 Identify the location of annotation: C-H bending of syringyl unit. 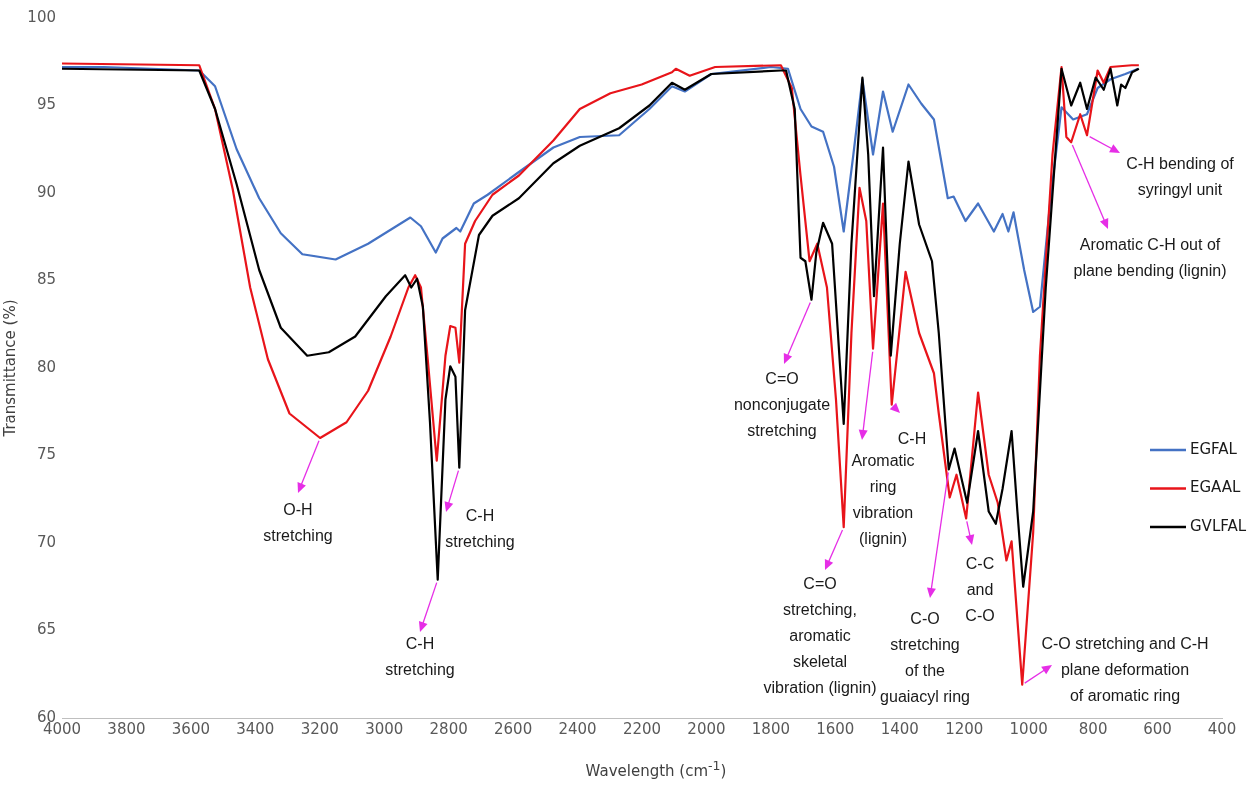
(1180, 177).